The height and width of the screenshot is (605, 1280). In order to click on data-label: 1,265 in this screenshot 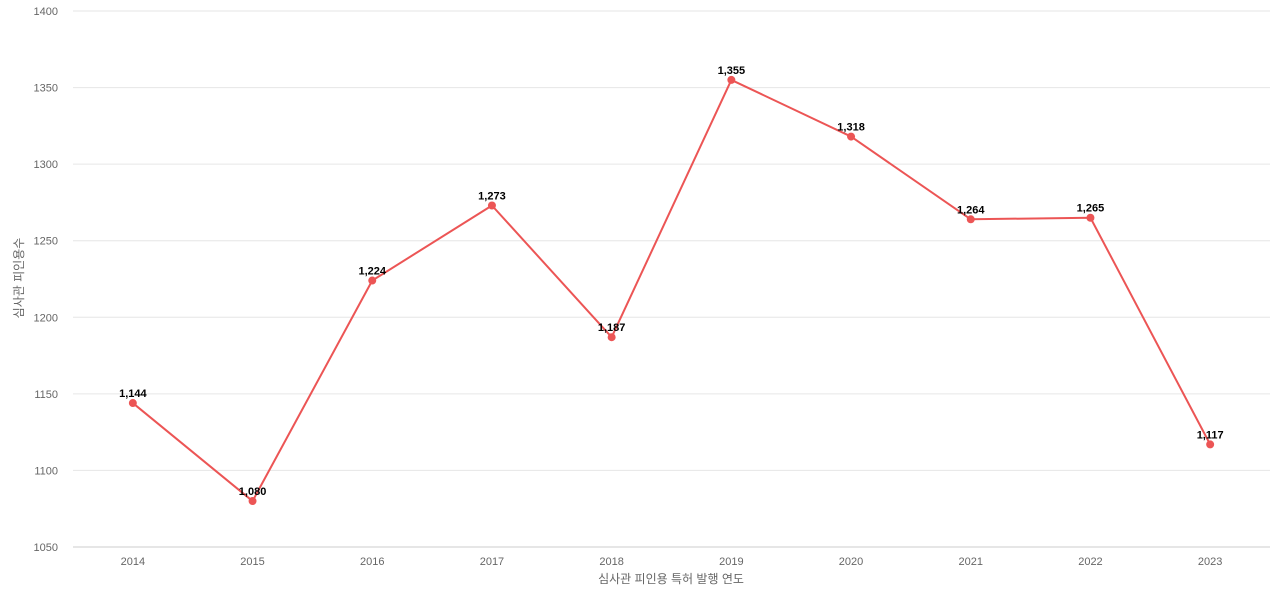, I will do `click(1091, 209)`.